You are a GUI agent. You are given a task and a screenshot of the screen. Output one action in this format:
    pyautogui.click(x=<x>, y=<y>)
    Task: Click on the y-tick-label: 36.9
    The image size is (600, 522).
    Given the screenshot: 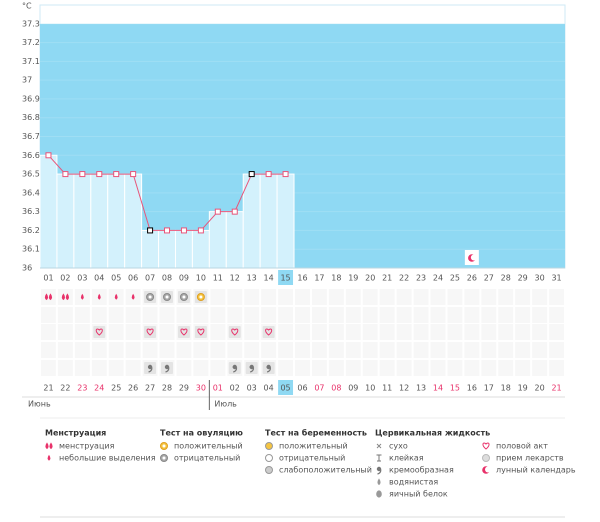 What is the action you would take?
    pyautogui.click(x=31, y=98)
    